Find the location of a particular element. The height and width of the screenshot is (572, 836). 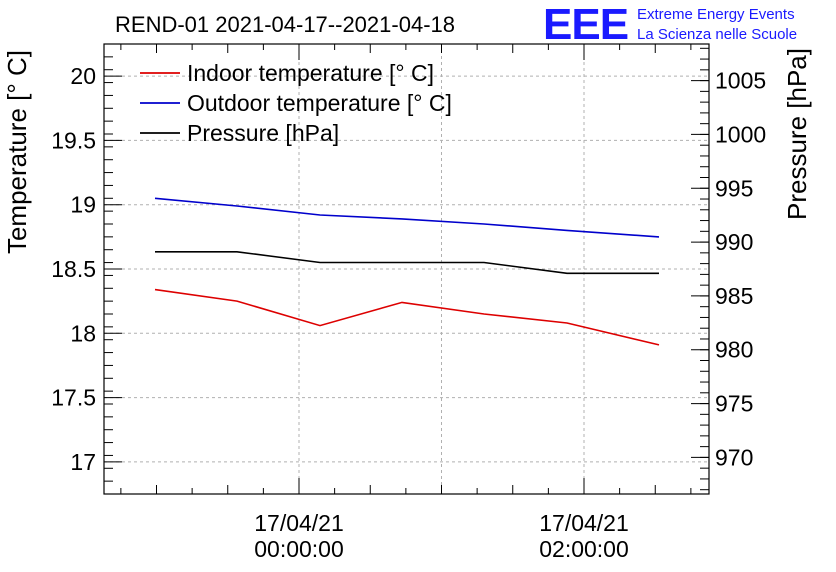

y-right-tick-label: 980 is located at coordinates (734, 350).